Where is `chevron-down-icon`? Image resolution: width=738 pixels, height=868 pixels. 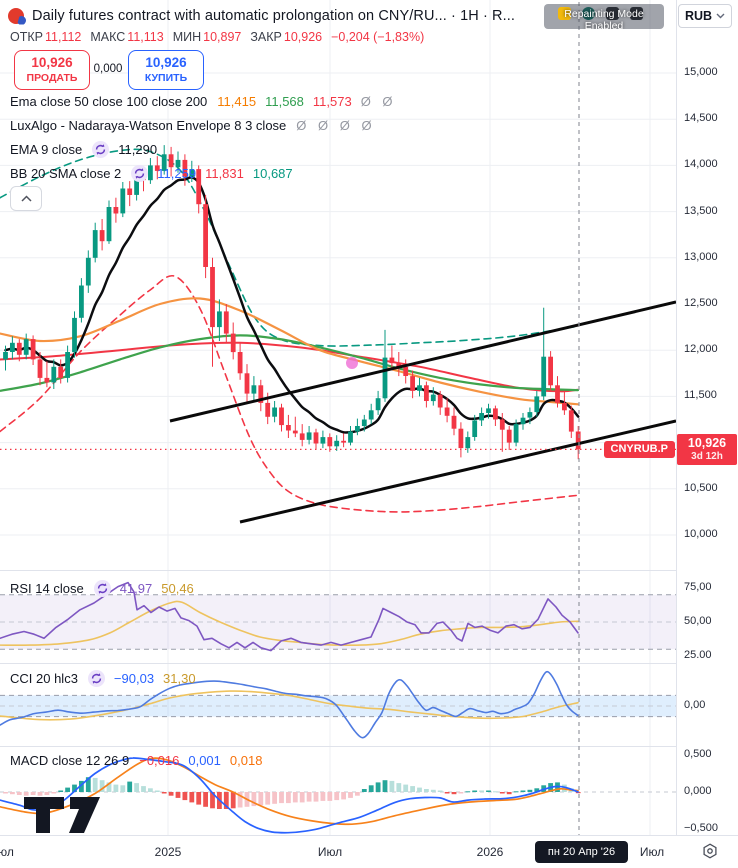
chevron-down-icon is located at coordinates (720, 16).